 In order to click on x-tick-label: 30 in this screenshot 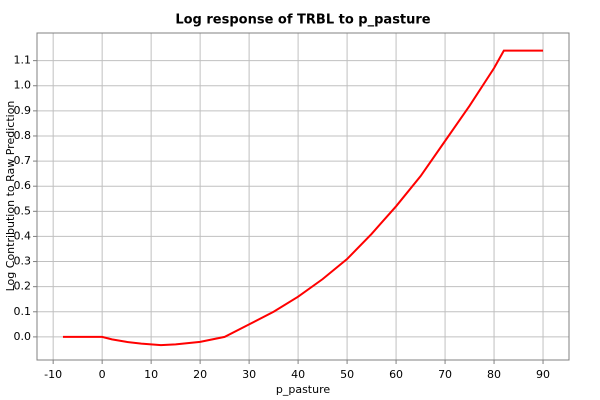, I will do `click(249, 374)`.